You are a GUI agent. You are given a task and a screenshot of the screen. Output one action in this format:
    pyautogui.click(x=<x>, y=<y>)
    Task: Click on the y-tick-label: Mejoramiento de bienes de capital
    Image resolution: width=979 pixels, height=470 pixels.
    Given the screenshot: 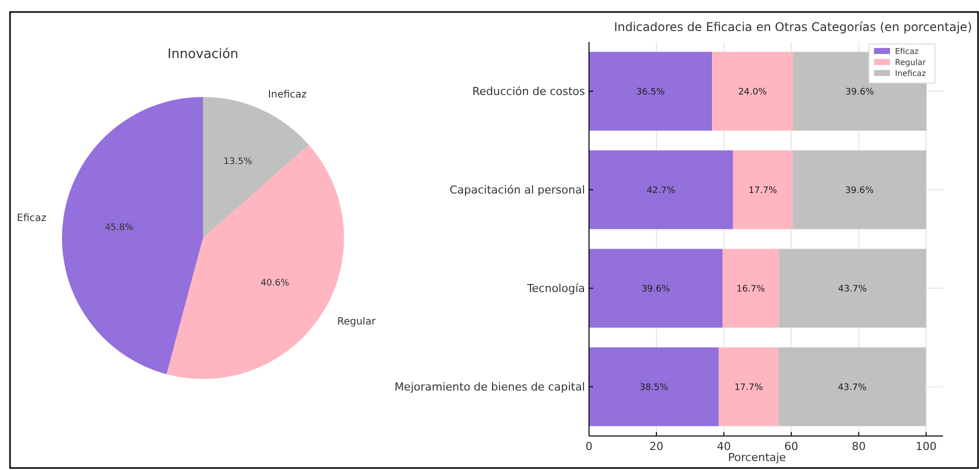 What is the action you would take?
    pyautogui.click(x=489, y=387)
    